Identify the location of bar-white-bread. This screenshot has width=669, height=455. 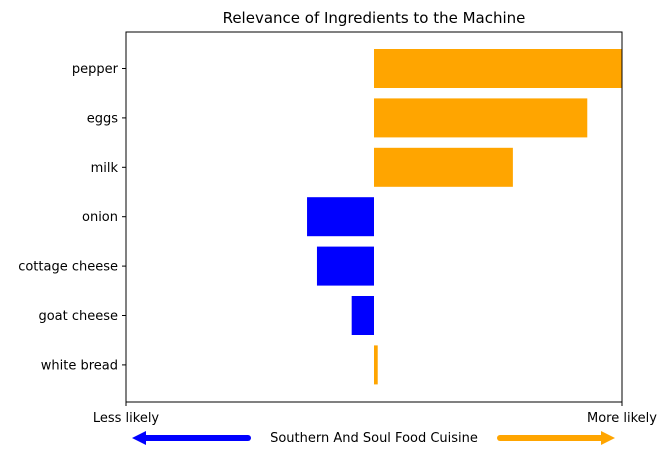
(376, 365).